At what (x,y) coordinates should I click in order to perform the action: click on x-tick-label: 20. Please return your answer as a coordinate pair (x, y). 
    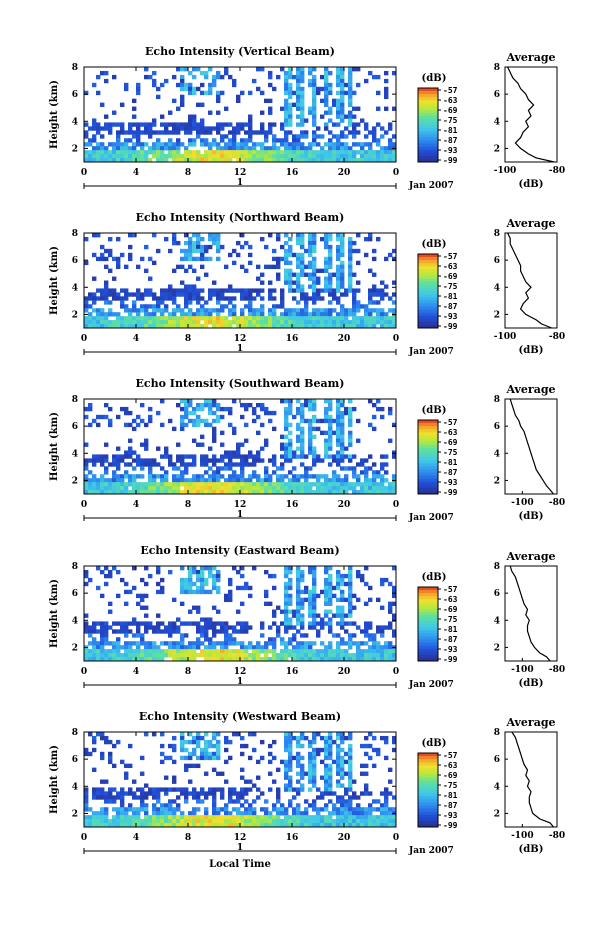
    Looking at the image, I should click on (344, 339).